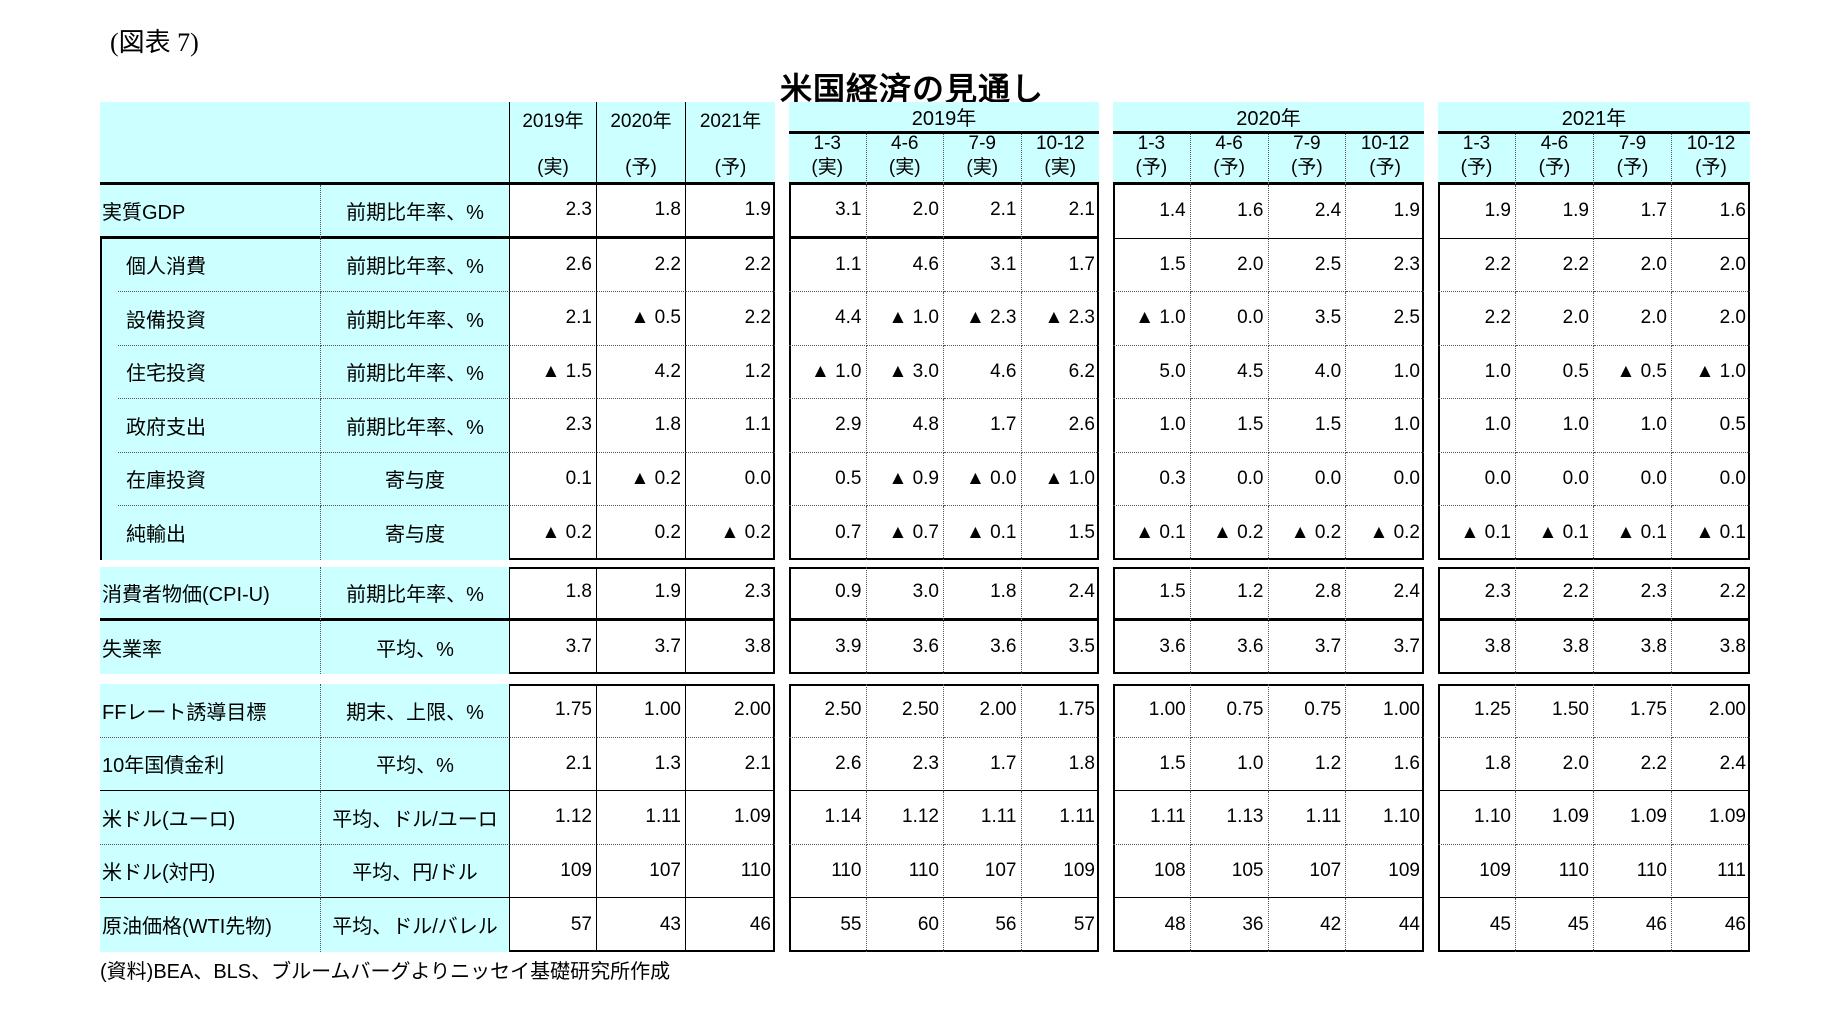 The image size is (1824, 1012). What do you see at coordinates (1307, 167) in the screenshot?
I see `quarter-type: (予)` at bounding box center [1307, 167].